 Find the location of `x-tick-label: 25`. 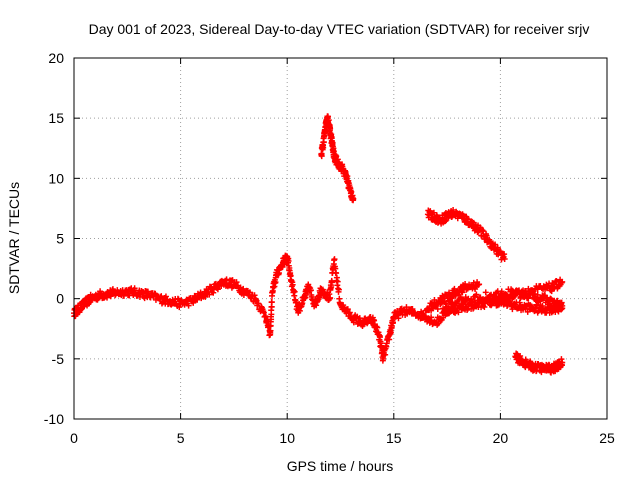

x-tick-label: 25 is located at coordinates (607, 438).